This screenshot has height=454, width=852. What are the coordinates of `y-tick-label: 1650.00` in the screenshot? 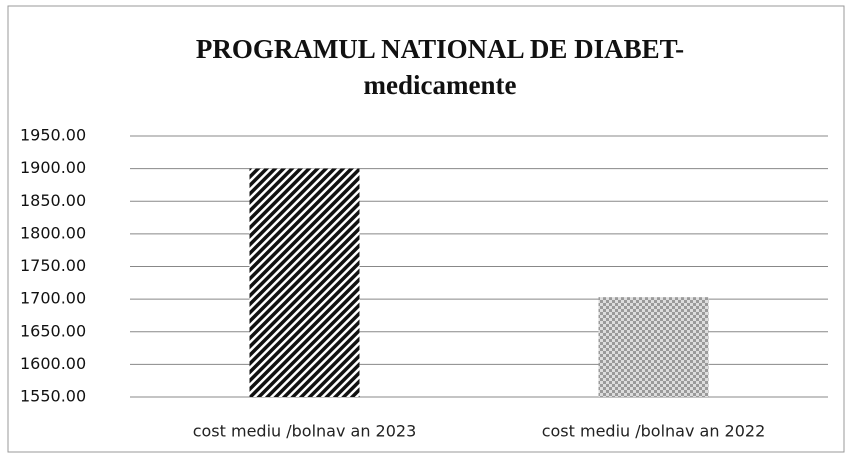 It's located at (53, 330).